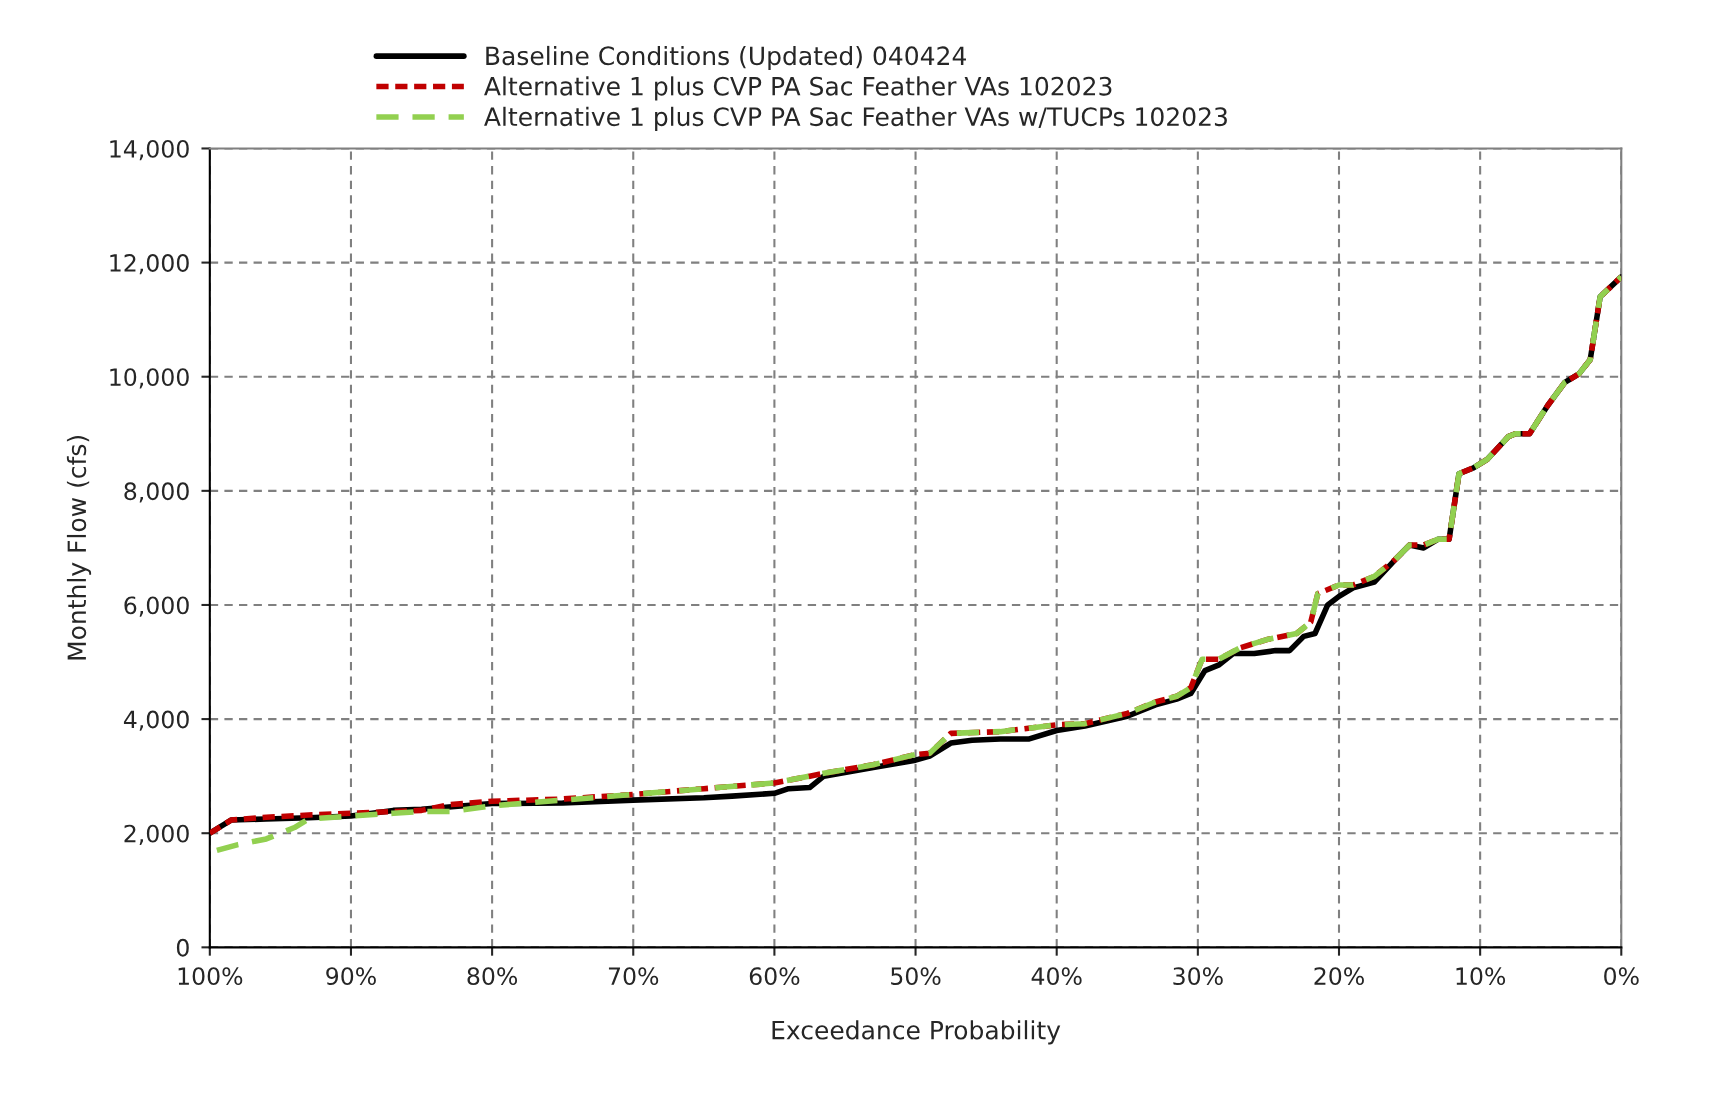 This screenshot has width=1734, height=1108. Describe the element at coordinates (149, 264) in the screenshot. I see `y-tick-label: 12,000` at that location.